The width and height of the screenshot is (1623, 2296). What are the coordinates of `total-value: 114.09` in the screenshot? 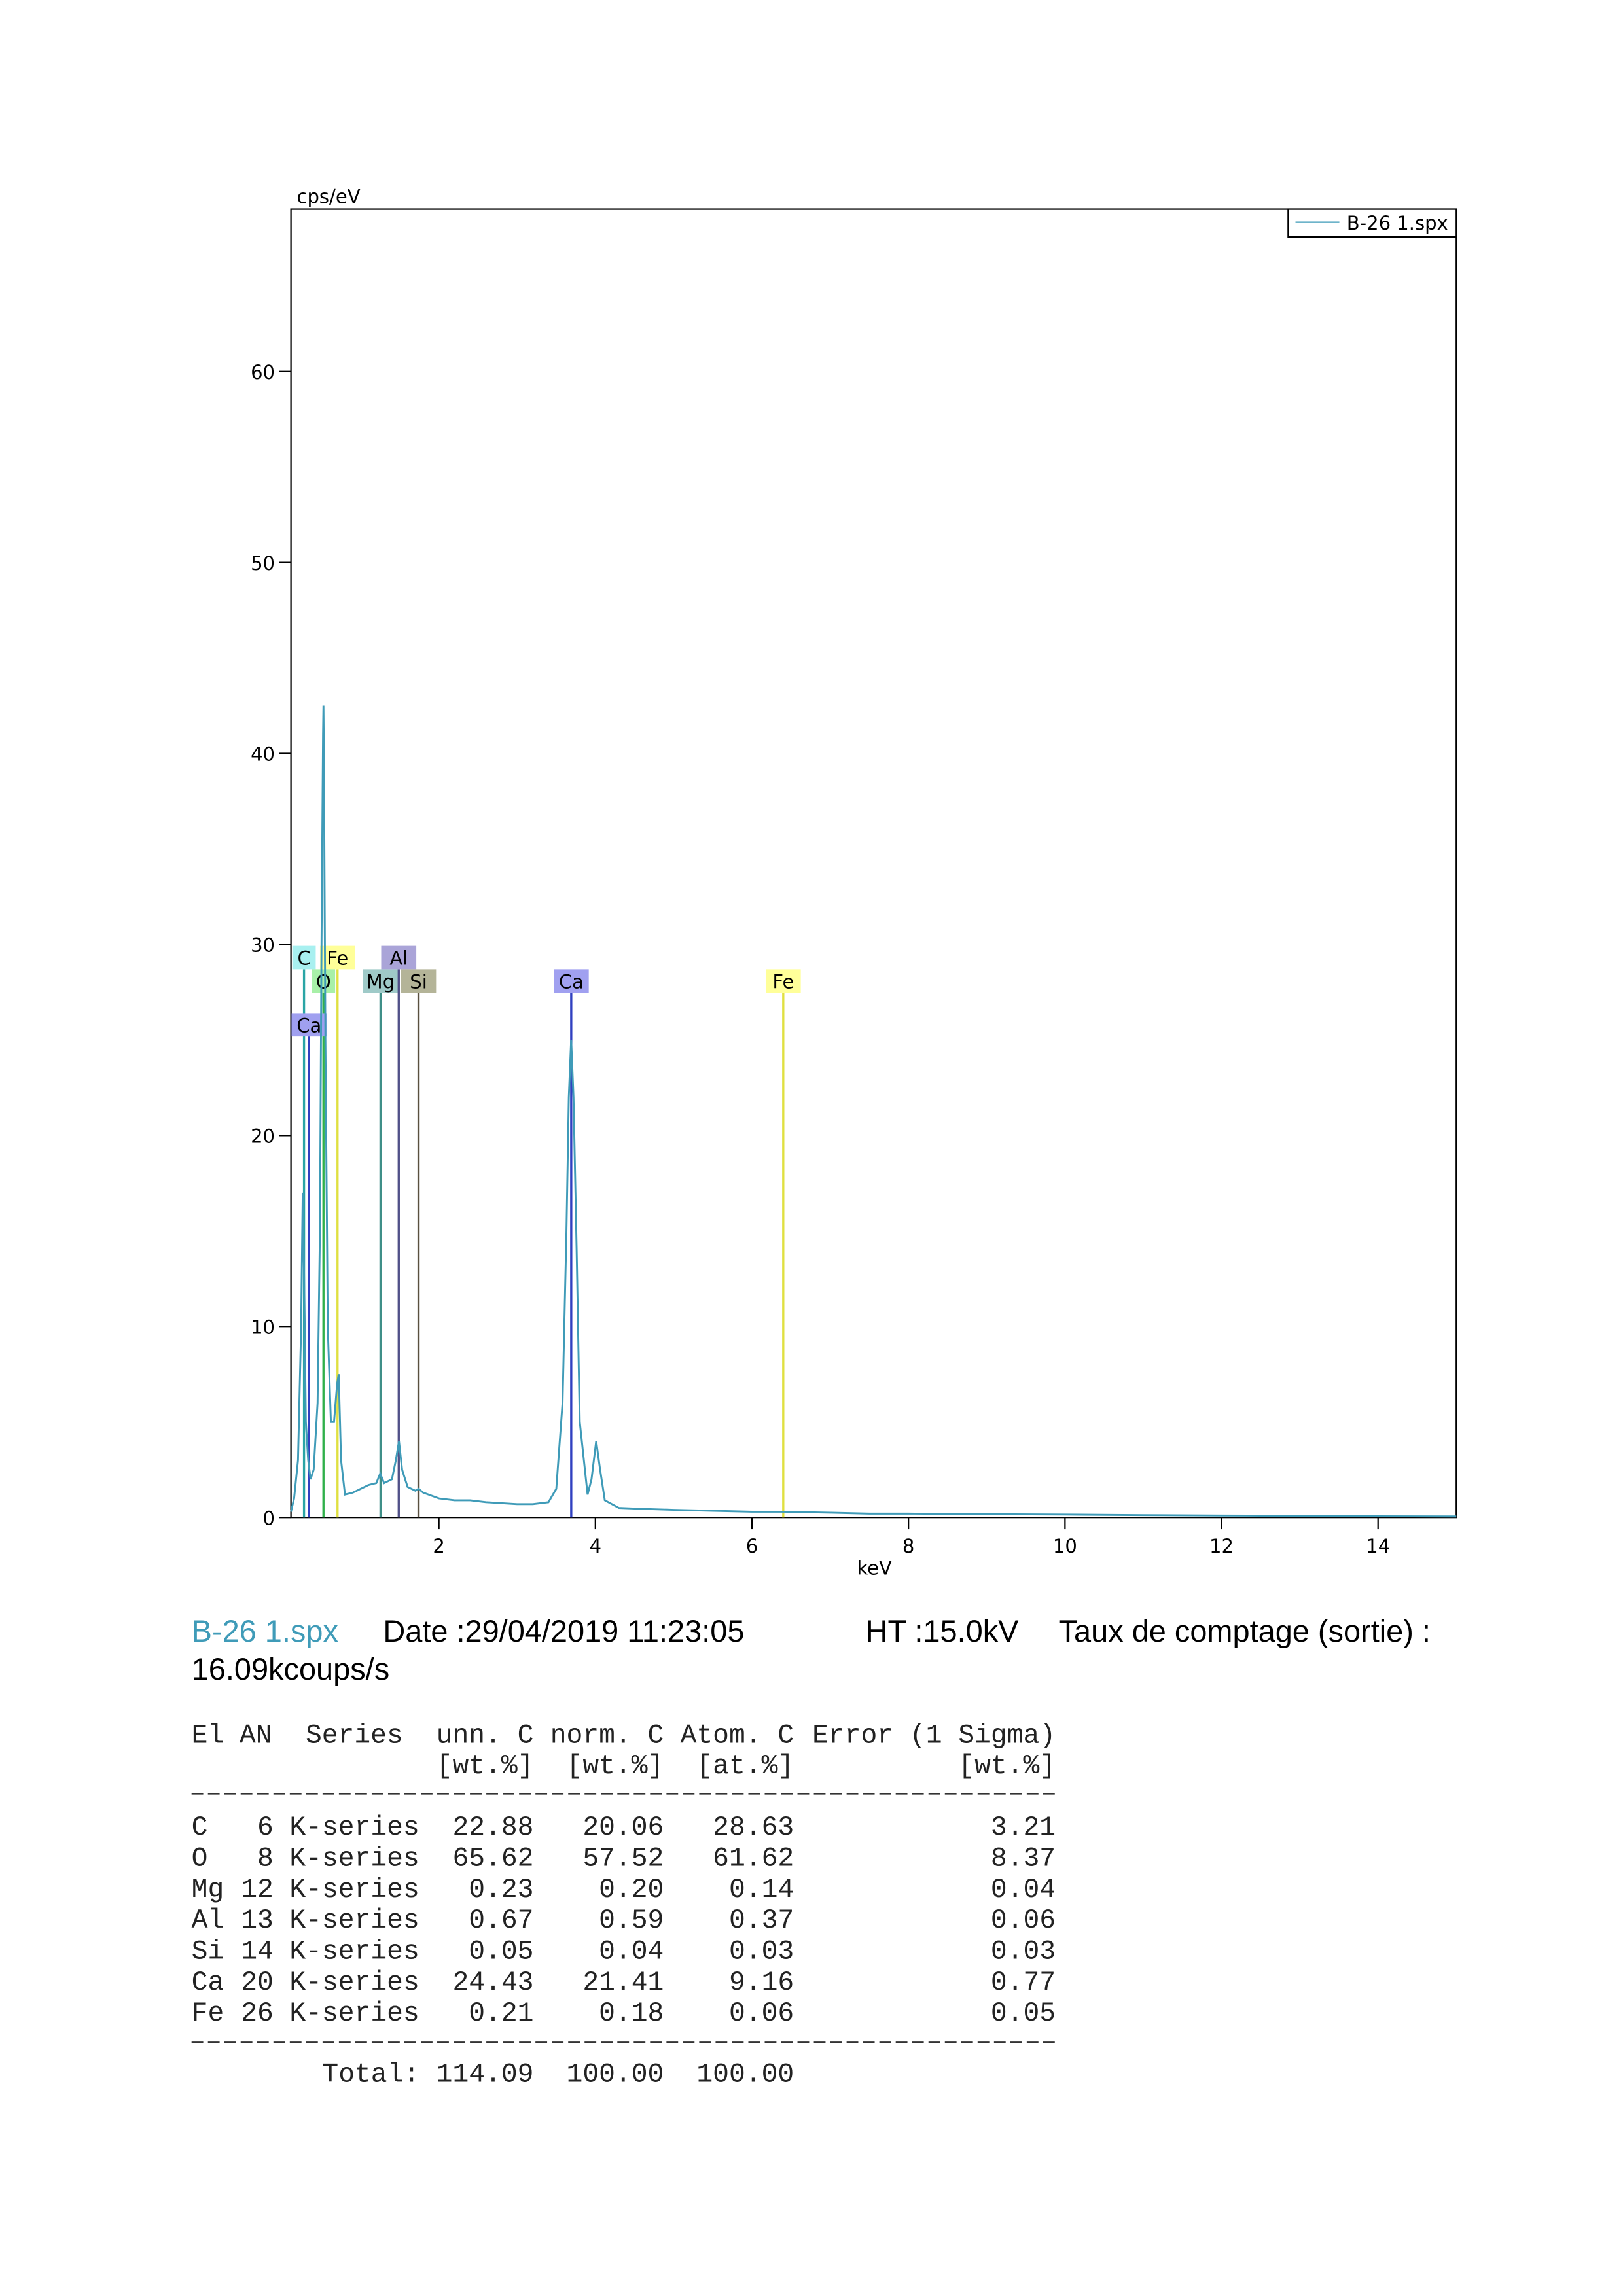 It's located at (485, 2075).